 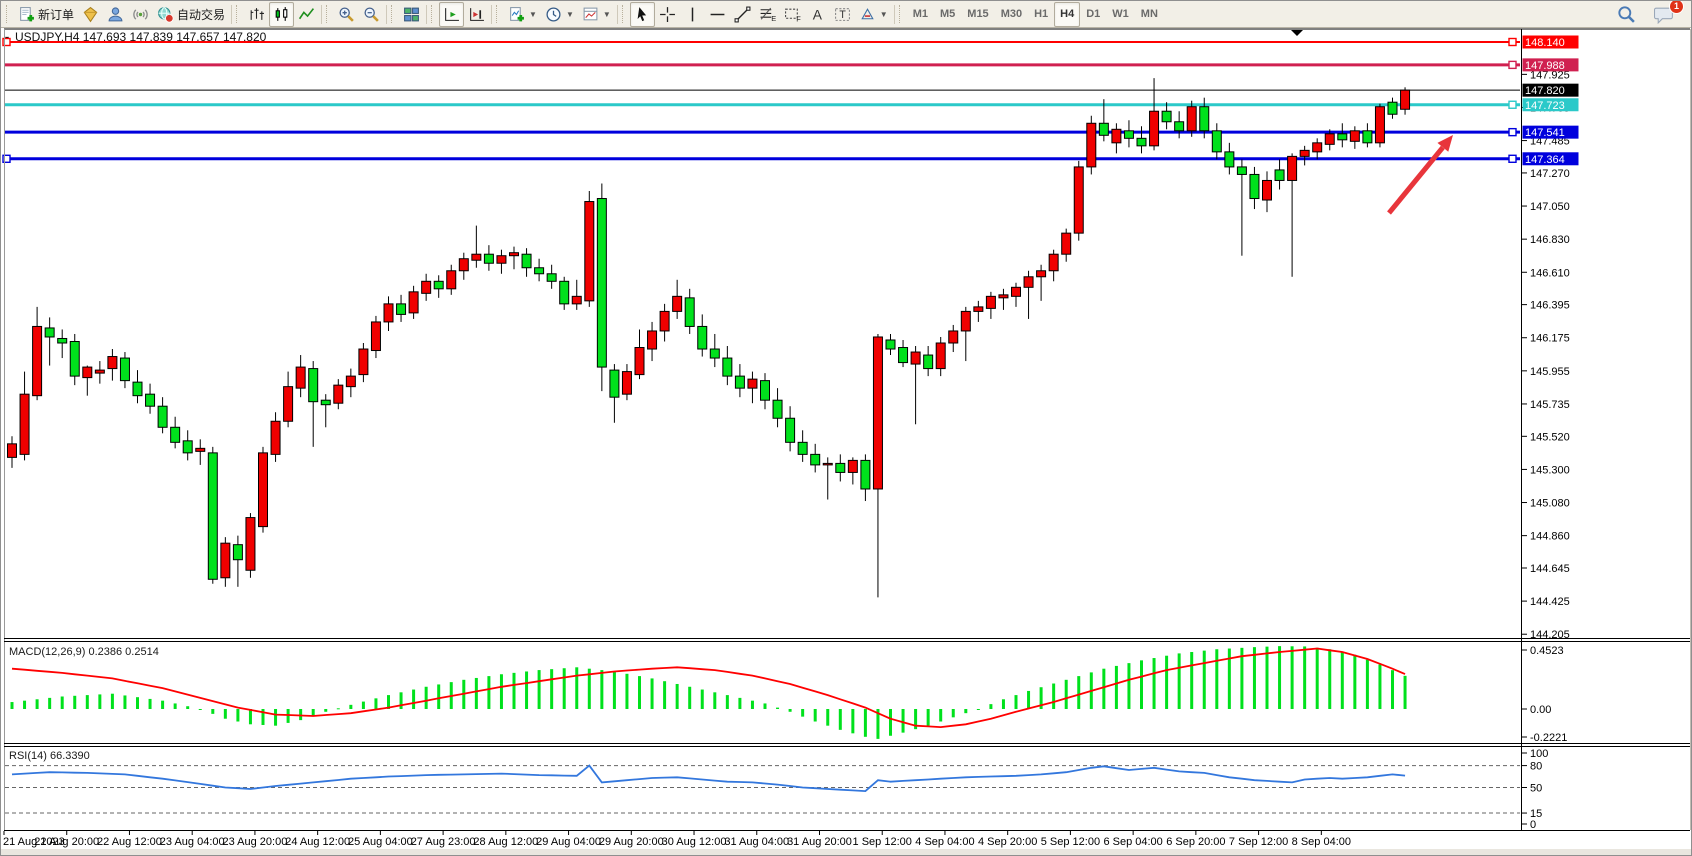 I want to click on price-tick-label: 145.955, so click(x=1550, y=372).